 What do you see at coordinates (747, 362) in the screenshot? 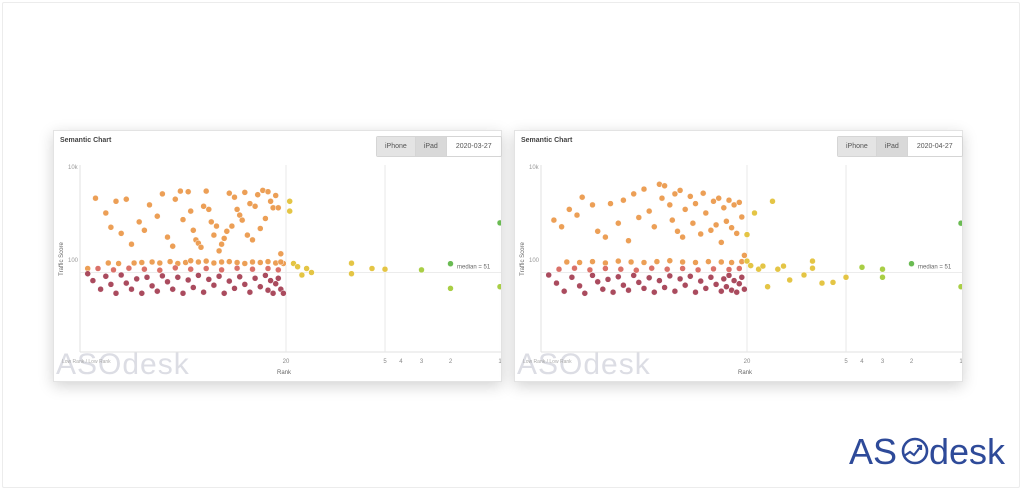
I see `x-tick-label: 20` at bounding box center [747, 362].